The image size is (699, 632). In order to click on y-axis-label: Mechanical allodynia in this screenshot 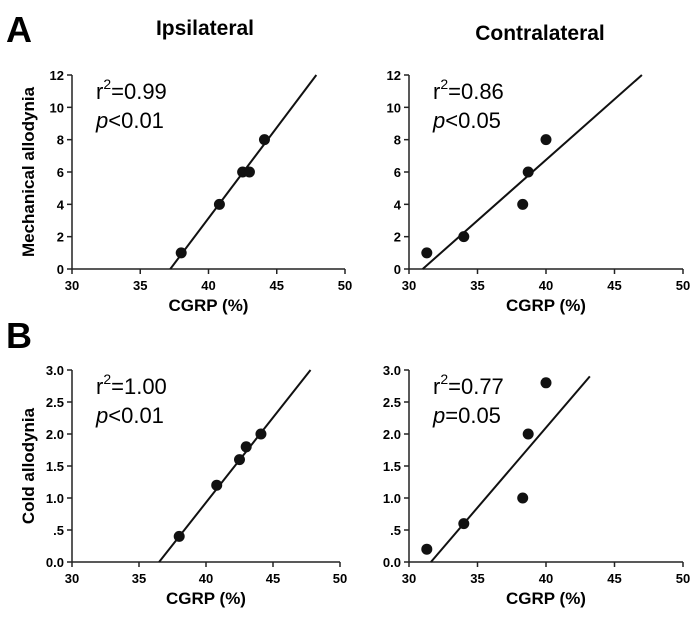, I will do `click(28, 171)`.